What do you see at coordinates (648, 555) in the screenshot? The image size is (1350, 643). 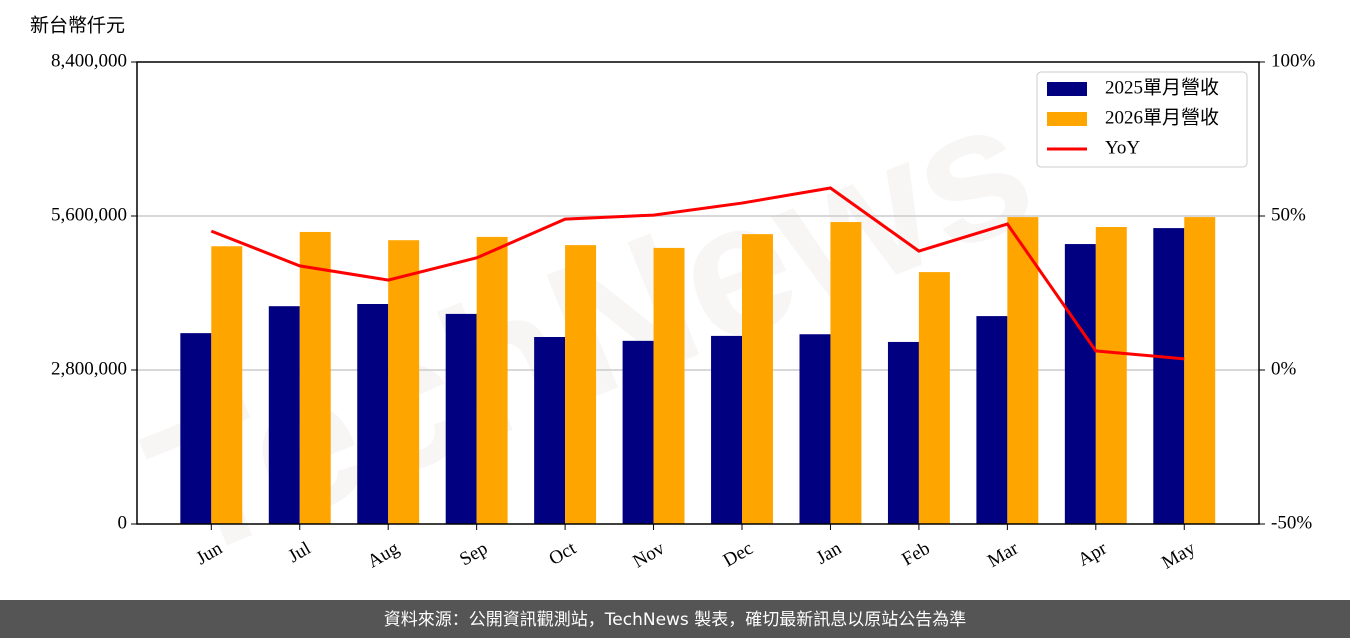 I see `x-tick-label: Nov` at bounding box center [648, 555].